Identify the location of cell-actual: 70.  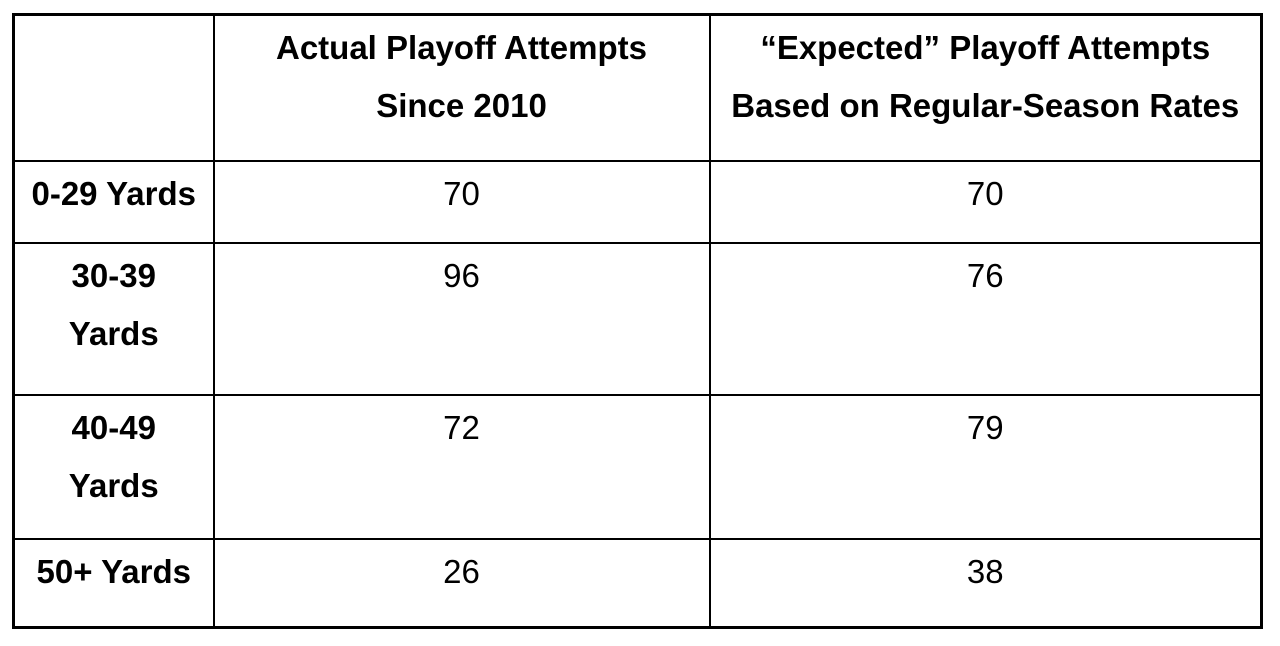
(461, 201).